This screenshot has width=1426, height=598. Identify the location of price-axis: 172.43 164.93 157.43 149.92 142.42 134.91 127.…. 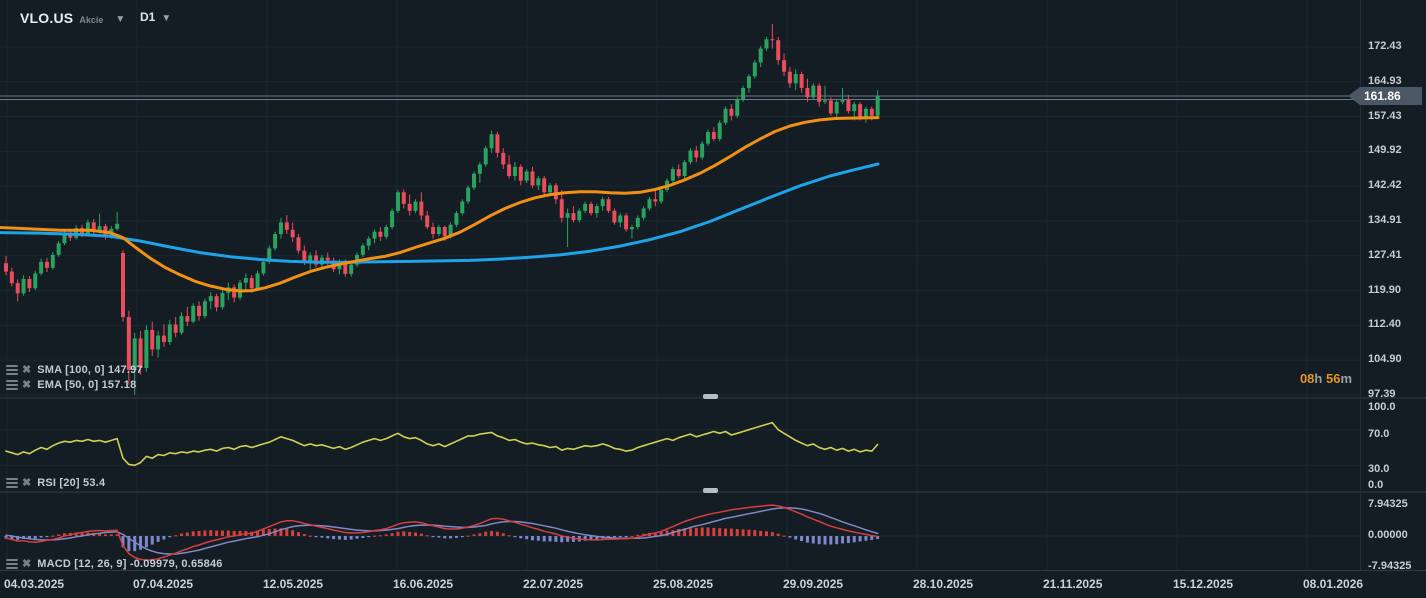
(1393, 286).